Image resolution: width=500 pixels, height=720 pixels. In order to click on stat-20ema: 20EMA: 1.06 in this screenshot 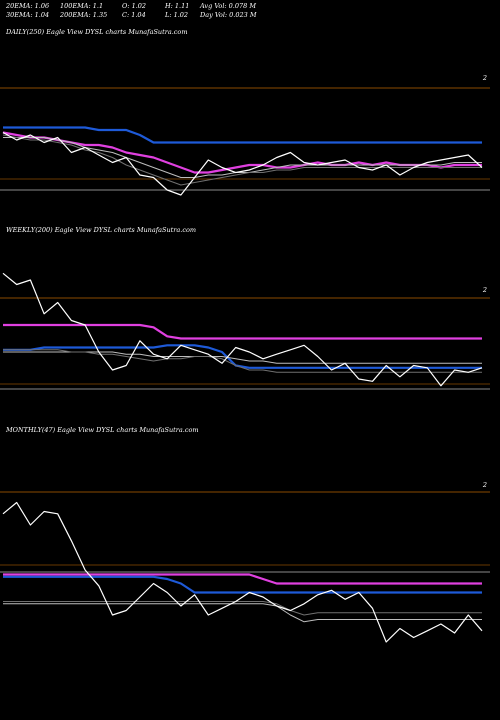, I will do `click(28, 6)`.